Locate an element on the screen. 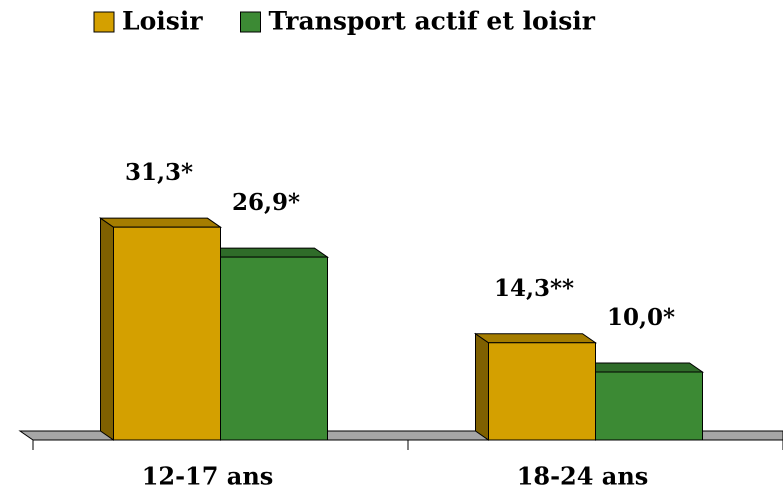 The image size is (783, 494). legend-label: Loisir is located at coordinates (162, 21).